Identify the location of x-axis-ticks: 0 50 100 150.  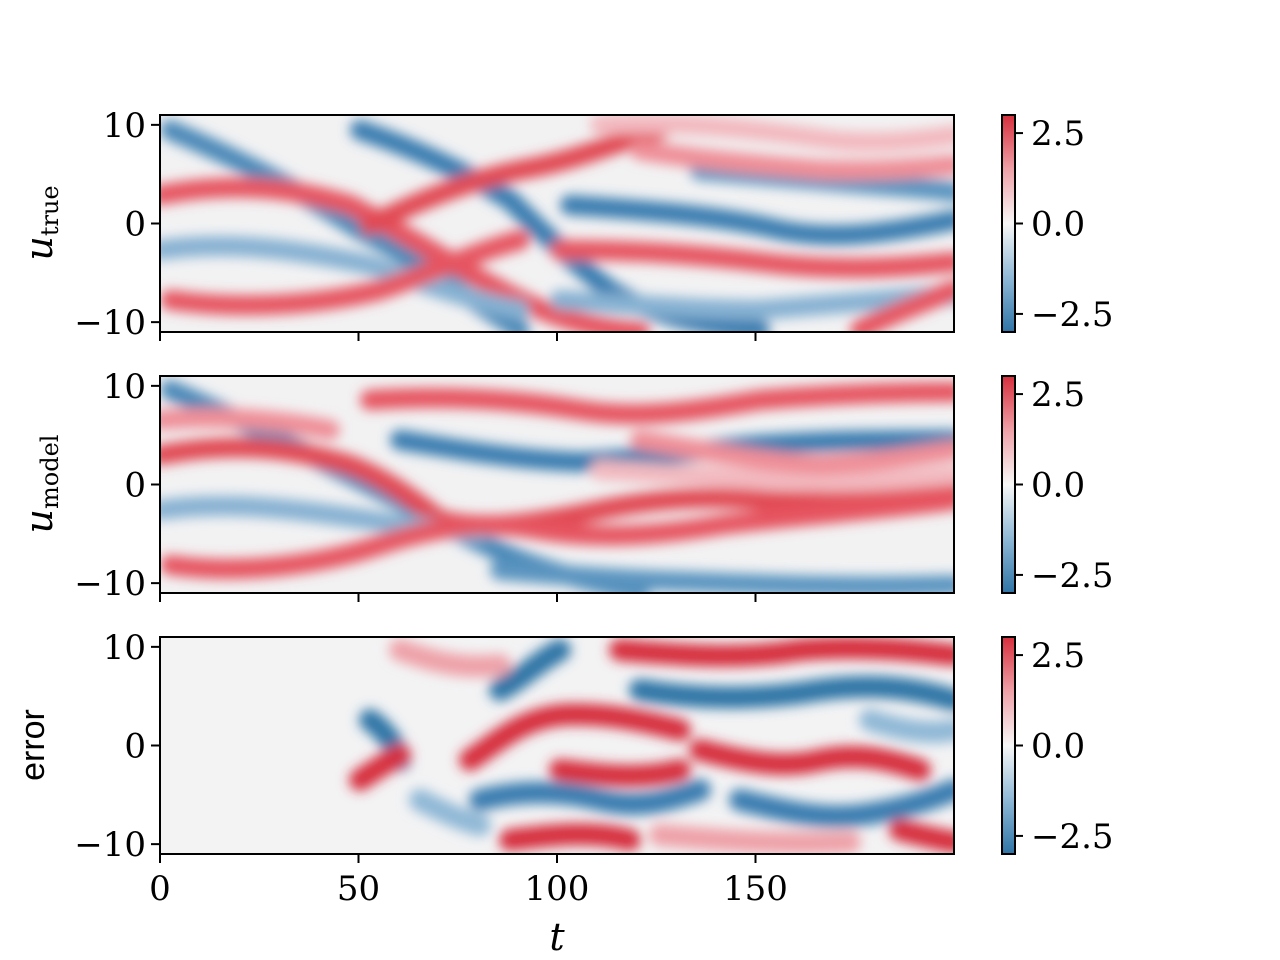
(468, 881).